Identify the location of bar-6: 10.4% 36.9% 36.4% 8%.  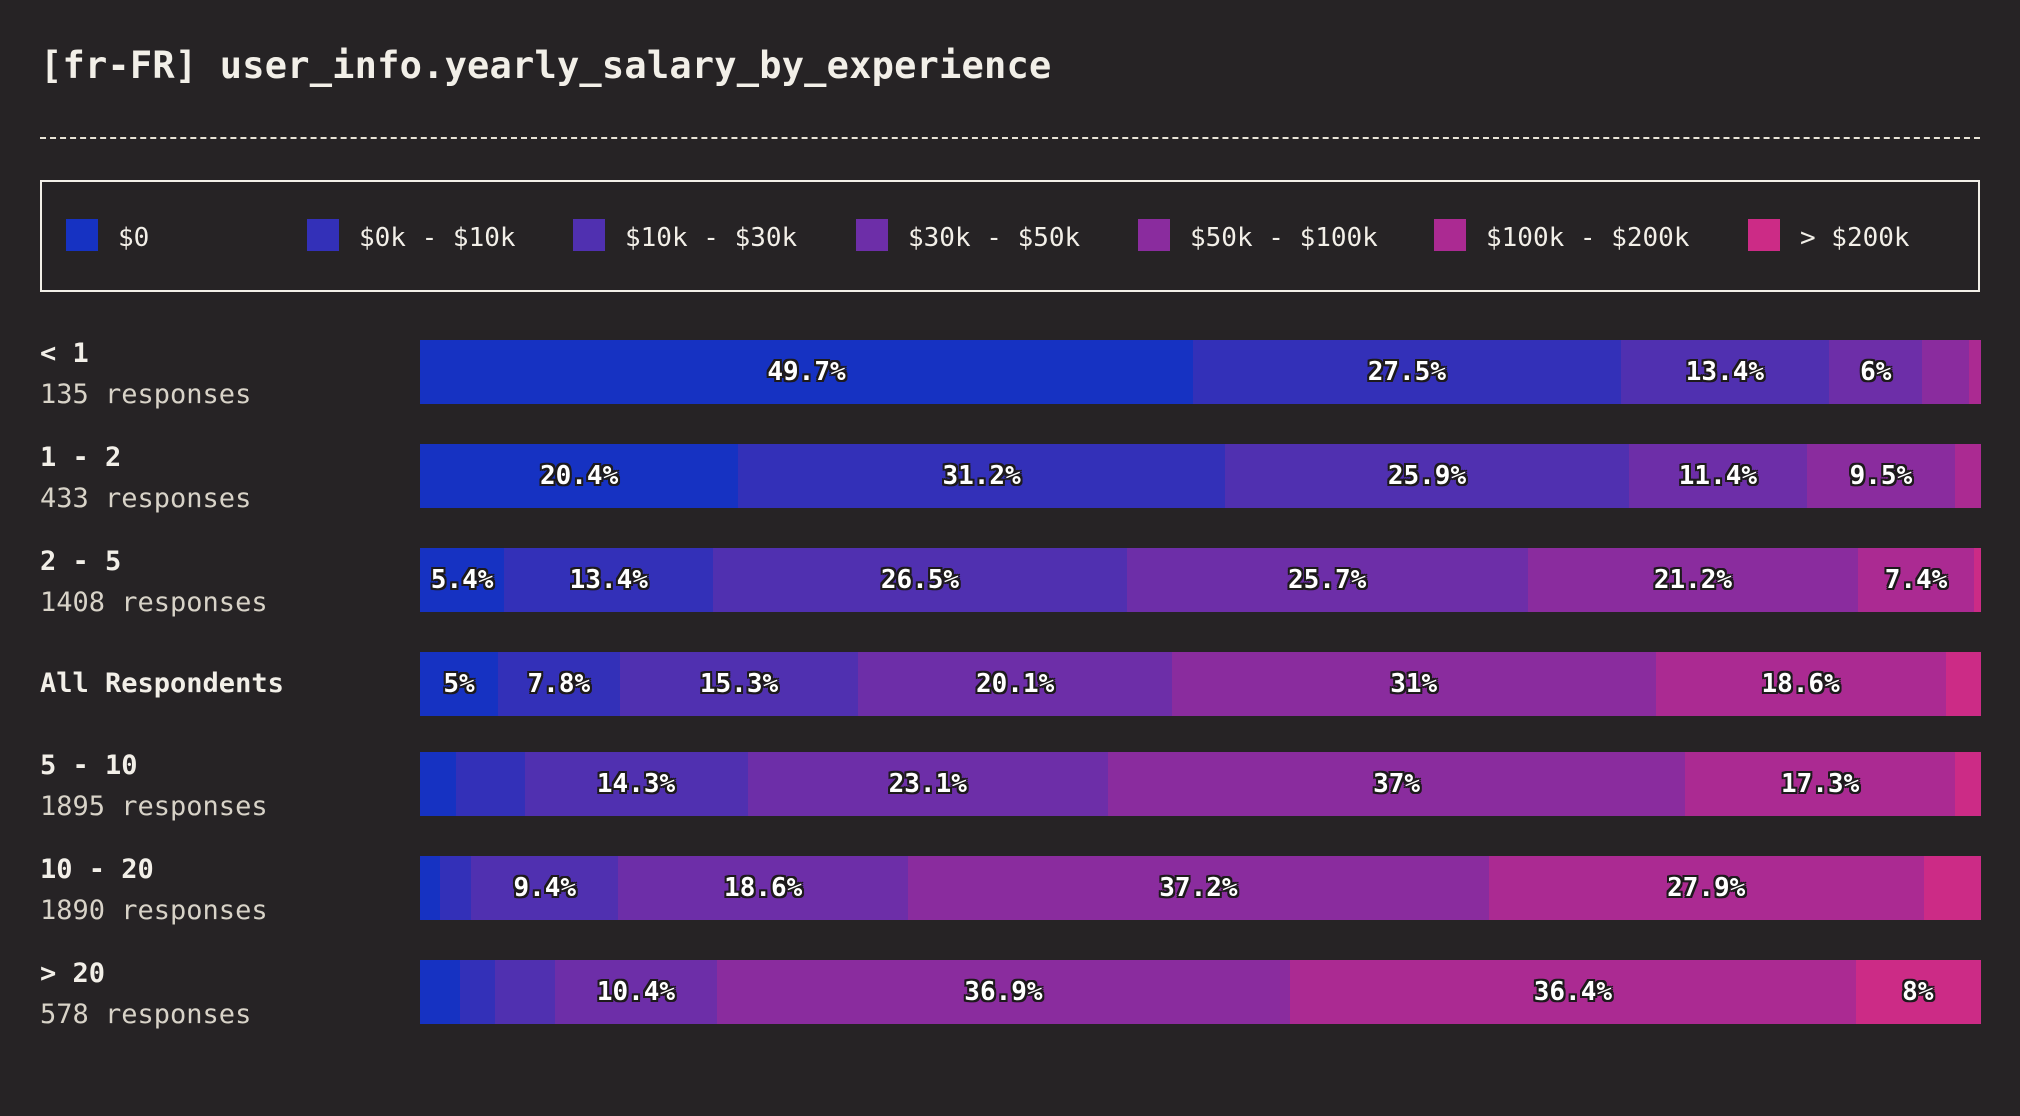
(1200, 992).